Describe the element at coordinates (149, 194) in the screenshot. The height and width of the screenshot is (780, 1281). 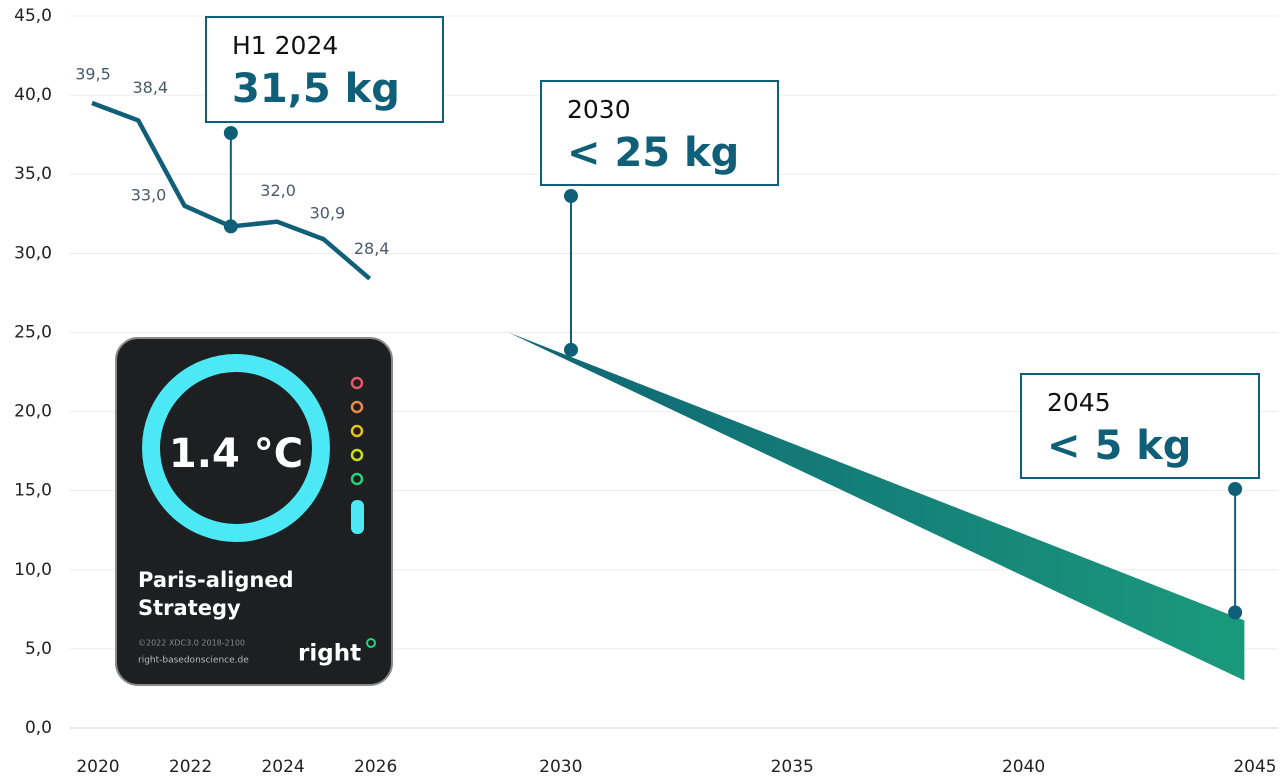
I see `data-label: 33,0` at that location.